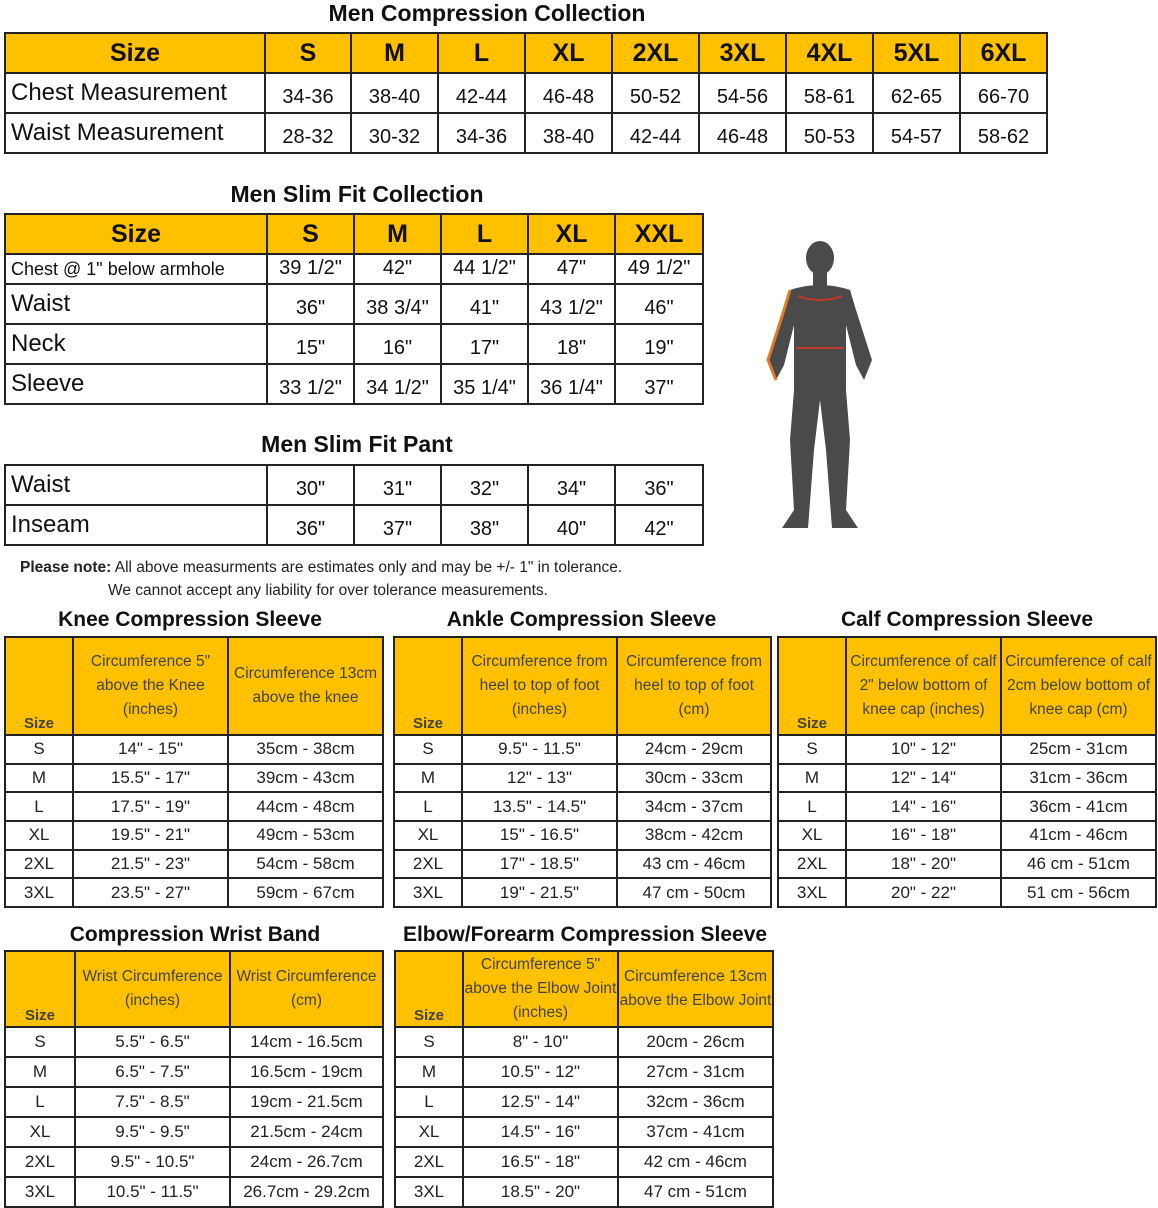  What do you see at coordinates (695, 1072) in the screenshot?
I see `table-cell: 27cm - 31cm` at bounding box center [695, 1072].